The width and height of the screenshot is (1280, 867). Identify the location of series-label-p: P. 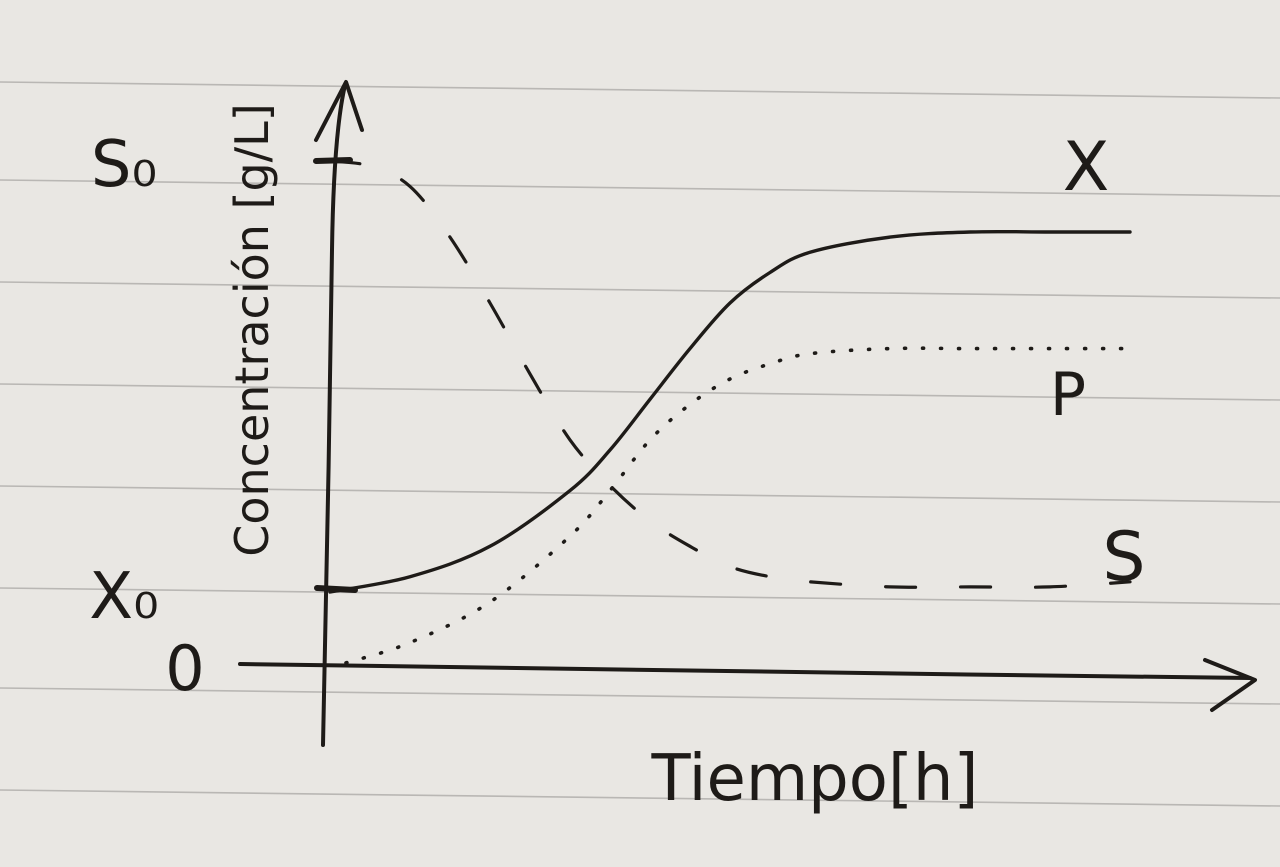
(1068, 395).